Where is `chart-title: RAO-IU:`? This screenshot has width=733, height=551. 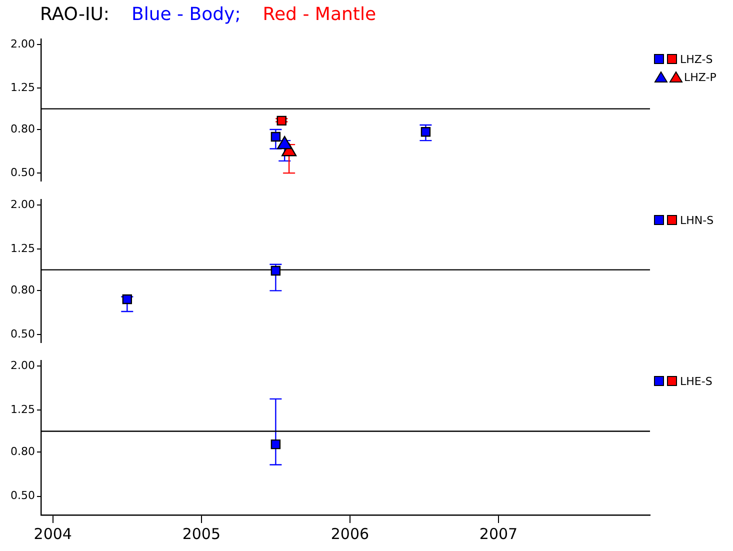
chart-title: RAO-IU: is located at coordinates (75, 14).